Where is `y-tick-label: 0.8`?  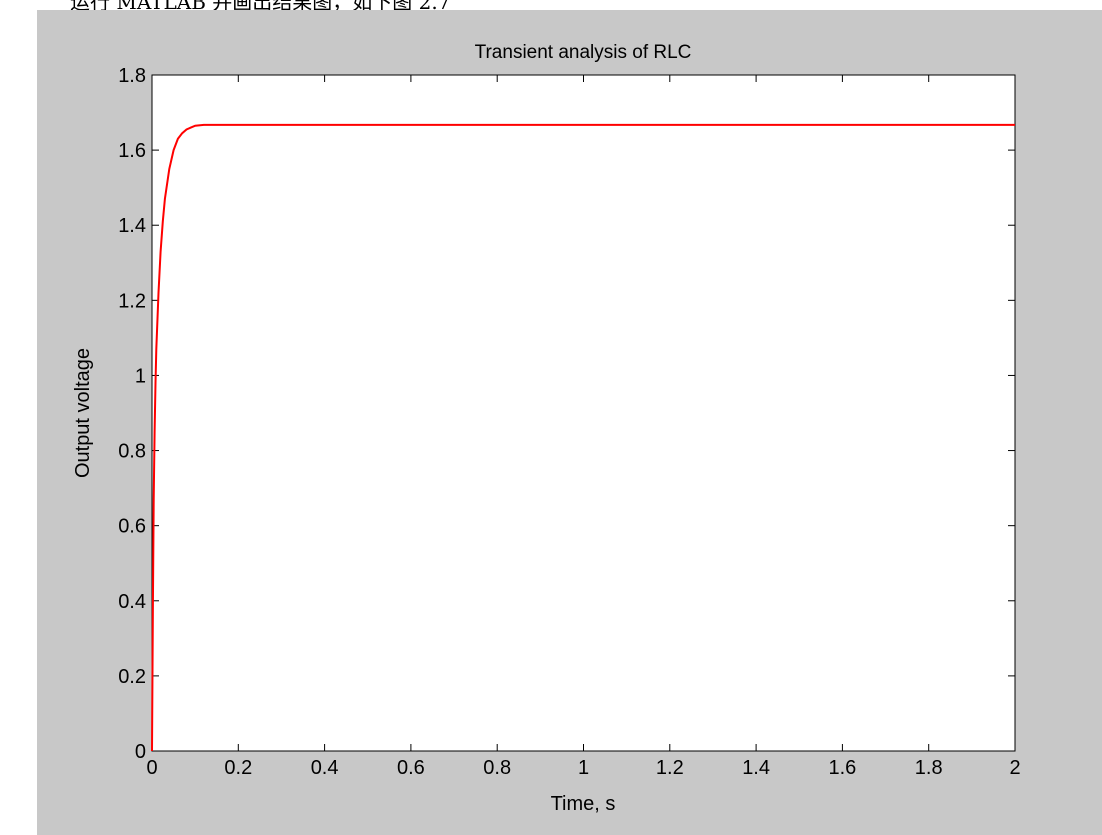
y-tick-label: 0.8 is located at coordinates (132, 452).